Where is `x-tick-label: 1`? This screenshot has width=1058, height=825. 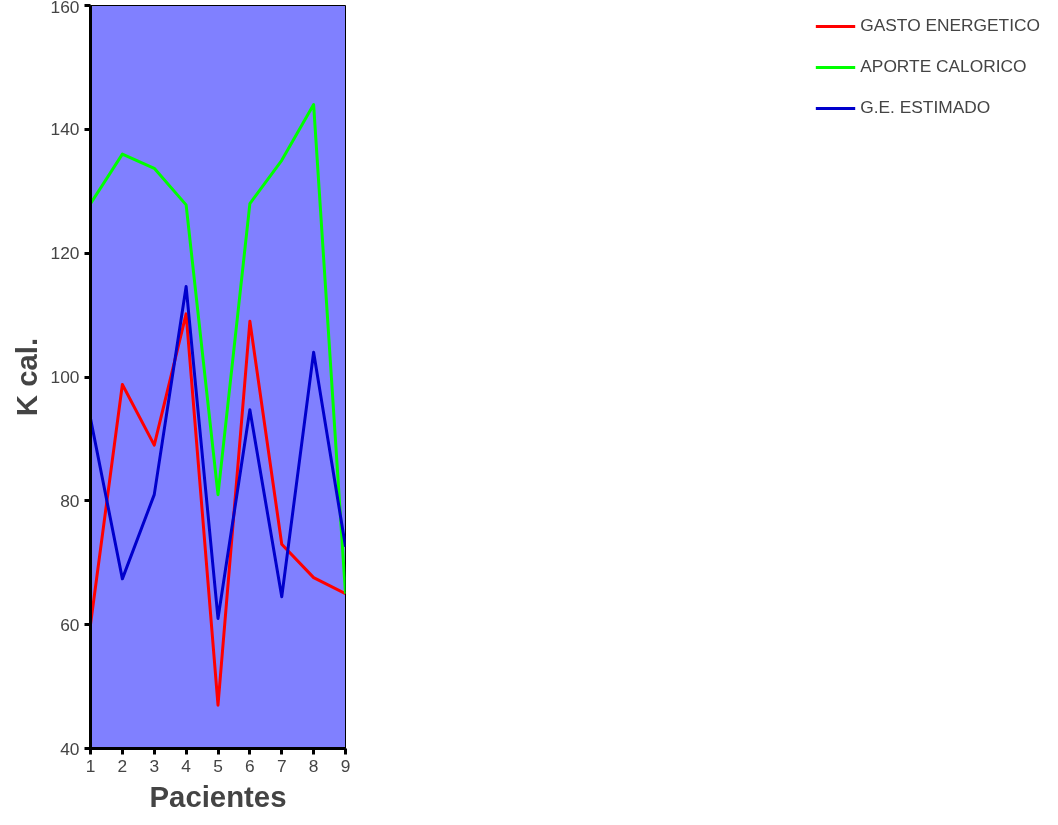 x-tick-label: 1 is located at coordinates (90, 765).